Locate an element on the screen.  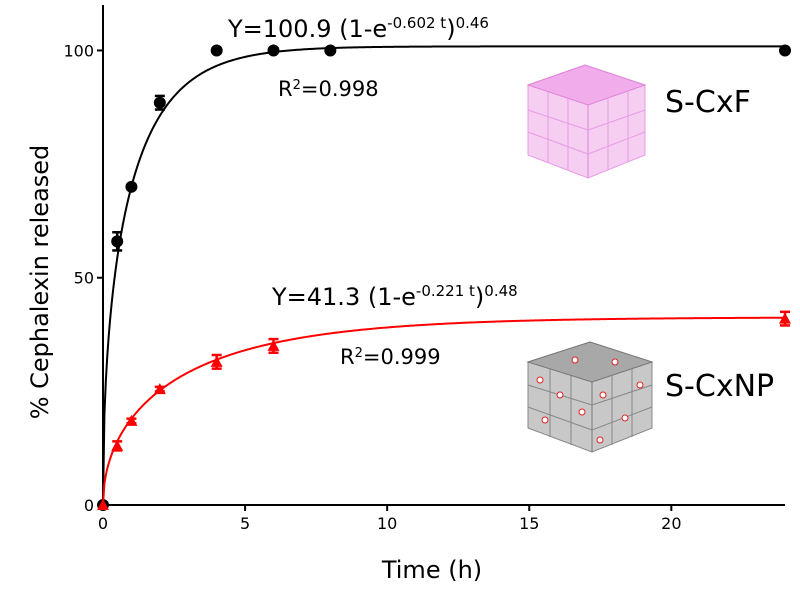
annotation-part: Y=41.3 (1-e is located at coordinates (343, 297).